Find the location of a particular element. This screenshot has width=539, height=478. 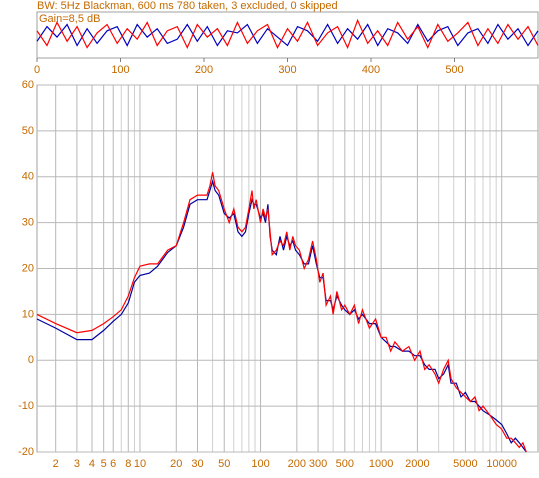

x-tick-label: 400 is located at coordinates (371, 70).